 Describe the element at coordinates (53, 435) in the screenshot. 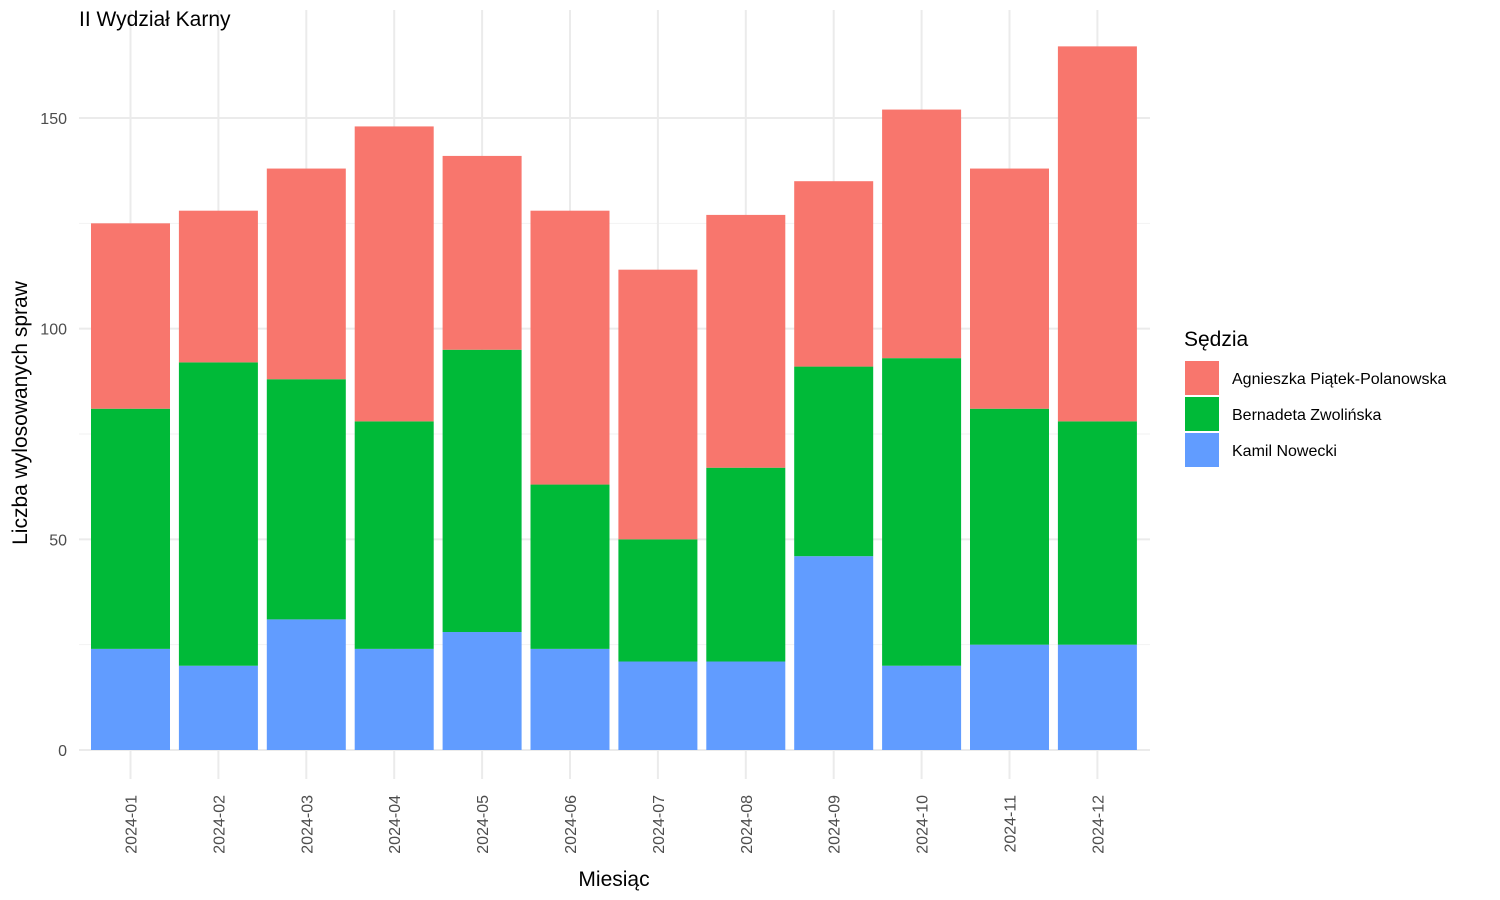

I see `y-axis-ticks: 0 50 100 150` at that location.